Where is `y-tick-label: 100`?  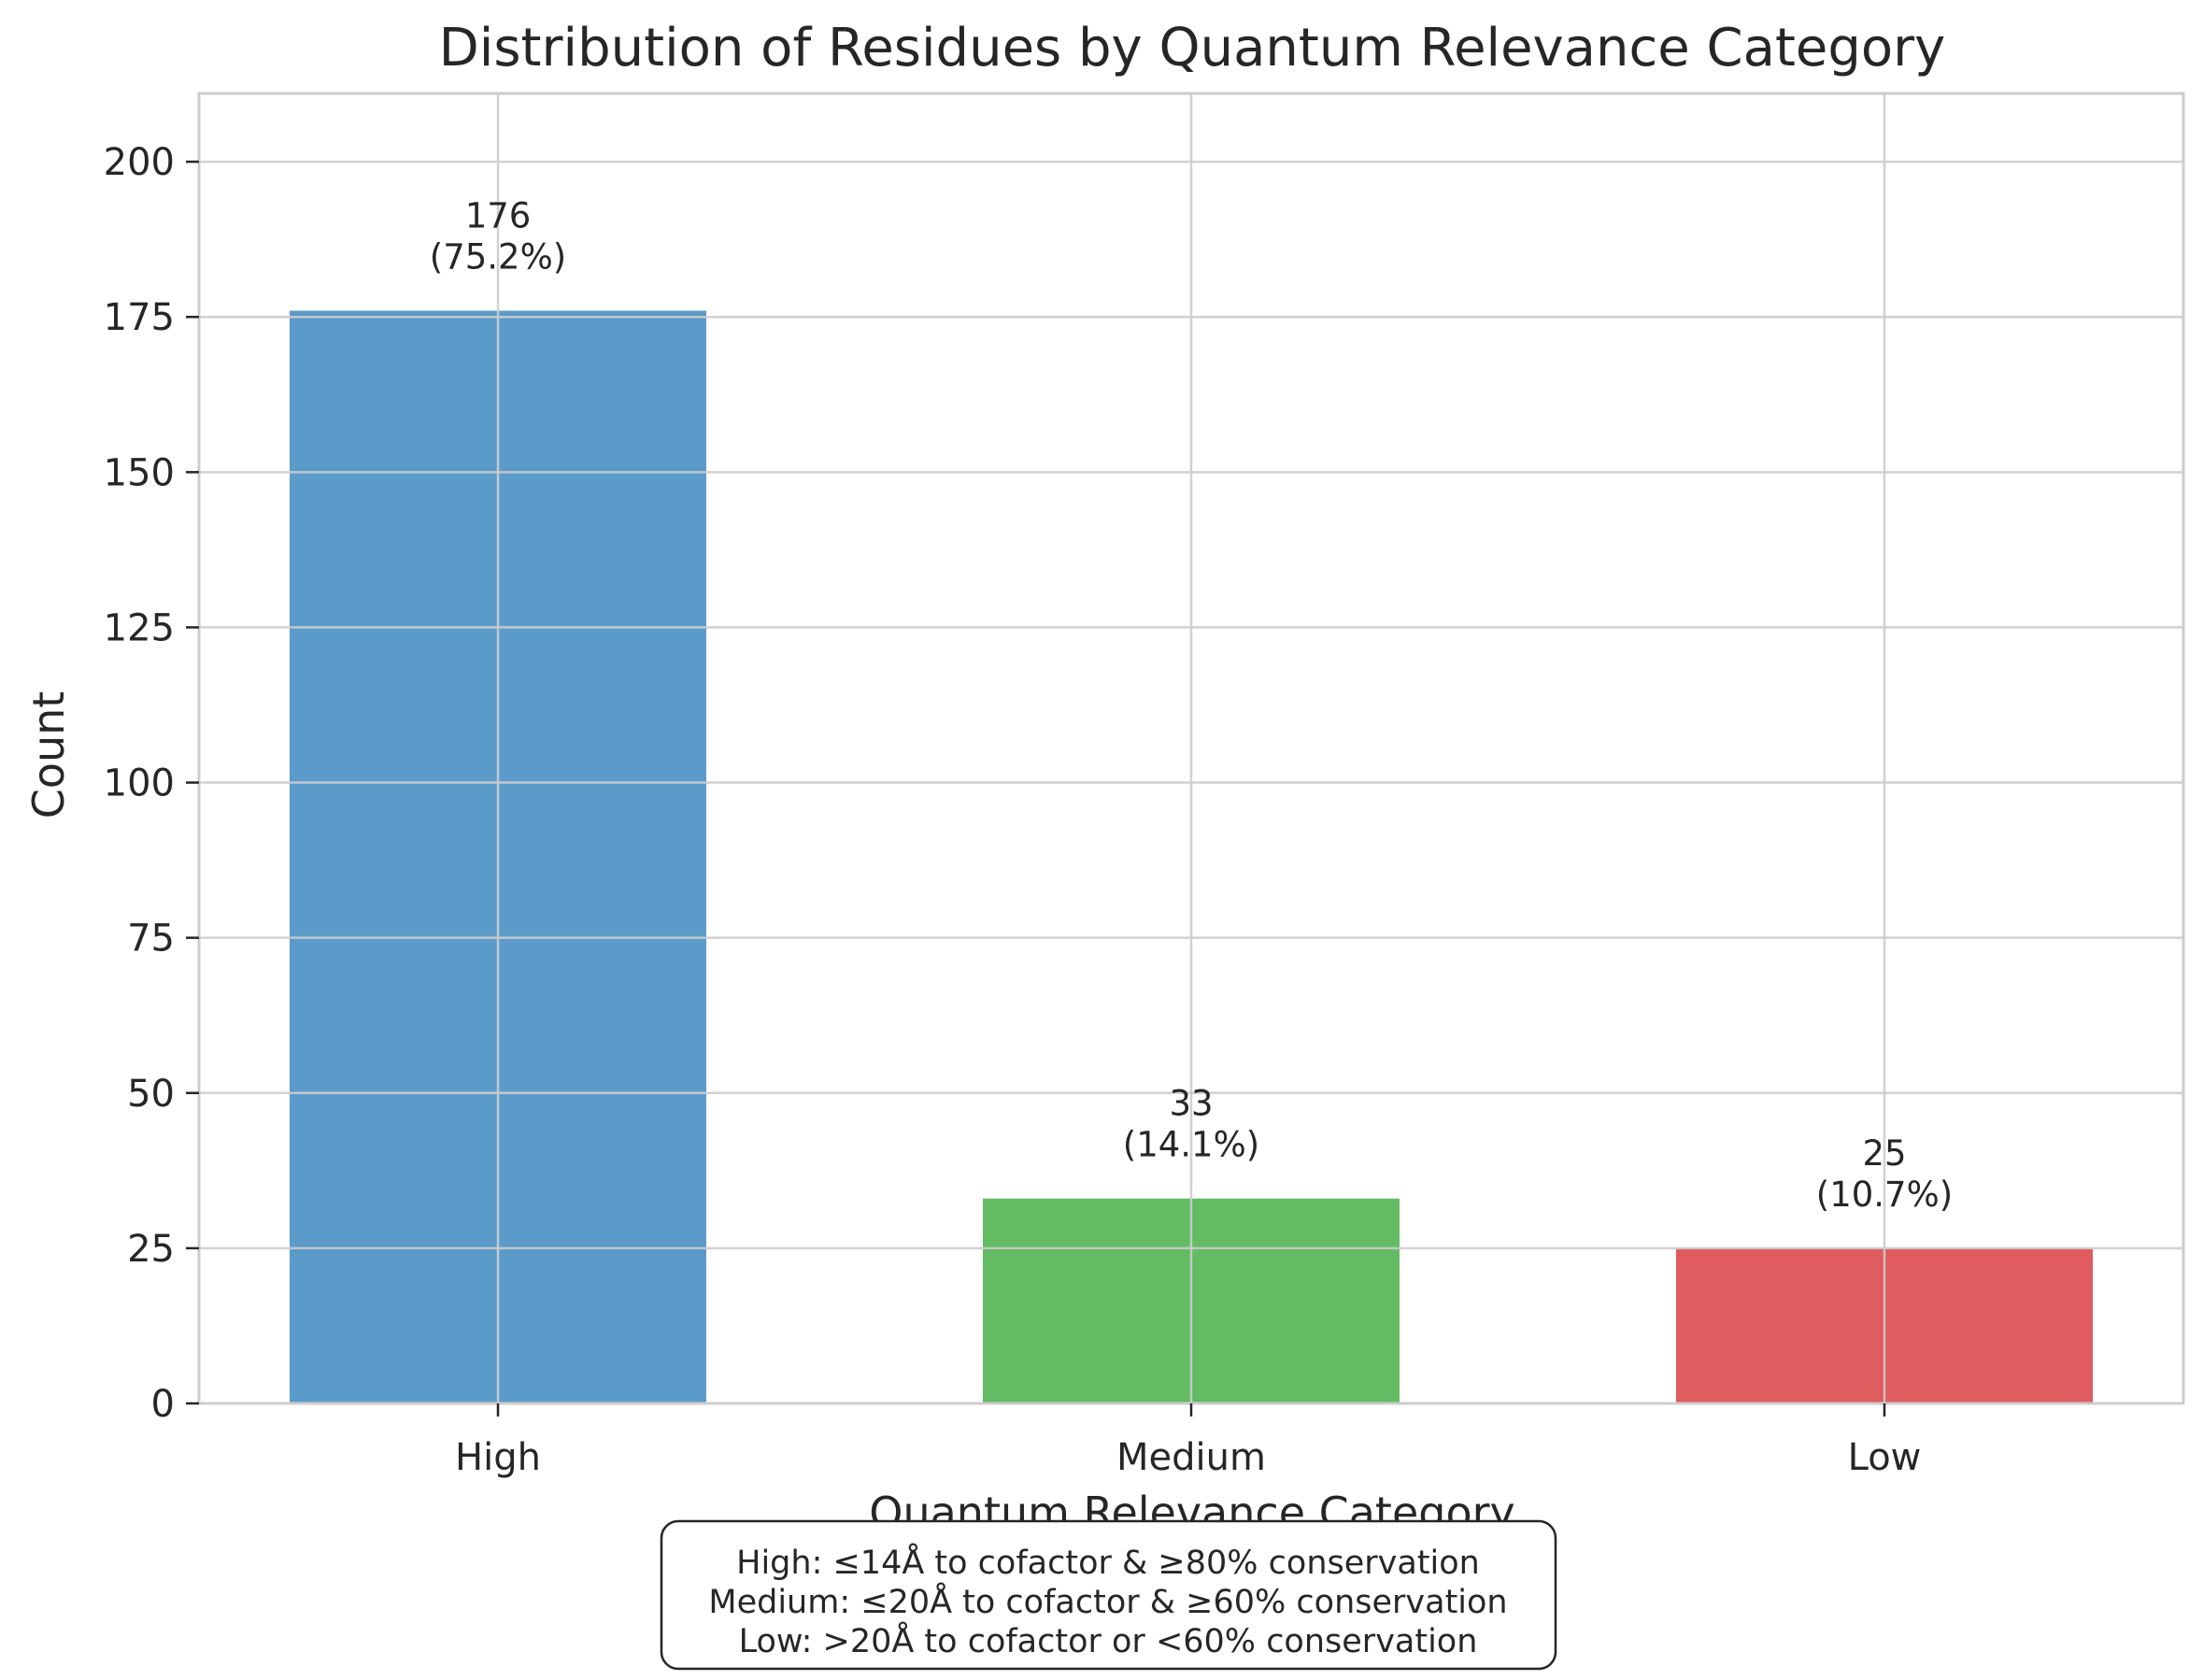 y-tick-label: 100 is located at coordinates (139, 783).